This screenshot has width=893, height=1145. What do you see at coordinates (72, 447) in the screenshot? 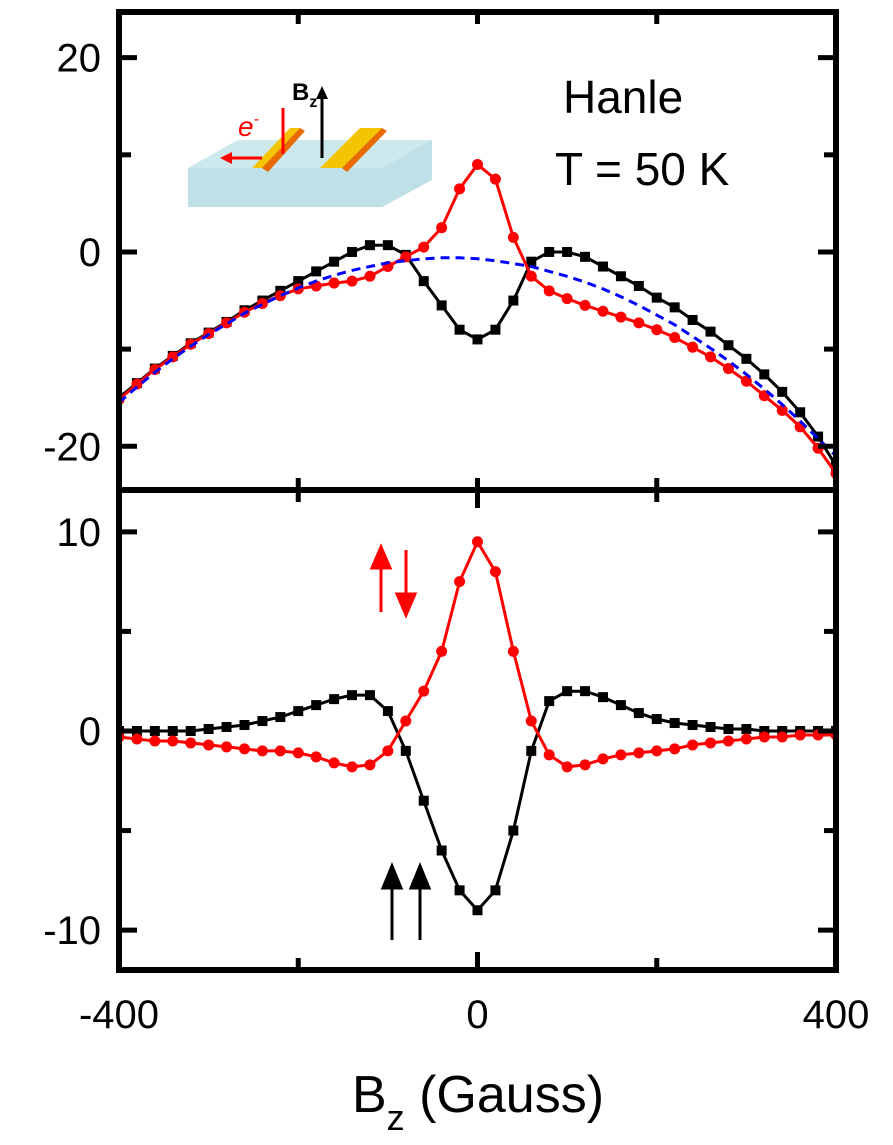
I see `y-tick-label: -20` at bounding box center [72, 447].